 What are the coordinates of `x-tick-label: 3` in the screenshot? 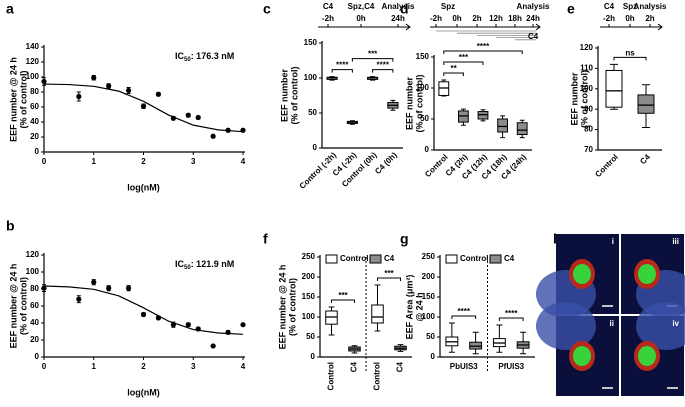 It's located at (193, 161).